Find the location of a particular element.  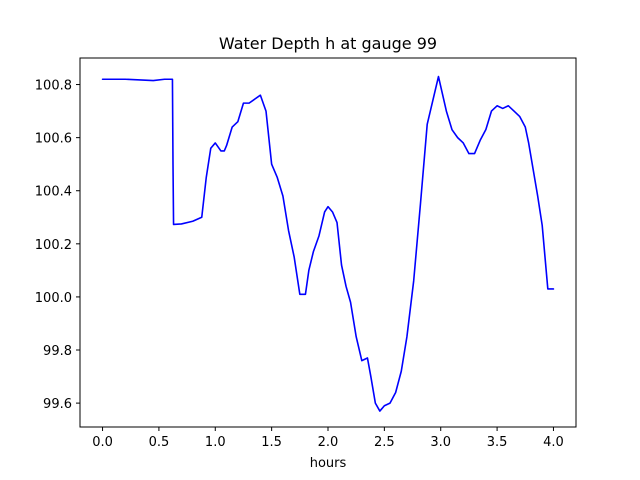

x-tick-label: 0.5 is located at coordinates (159, 442).